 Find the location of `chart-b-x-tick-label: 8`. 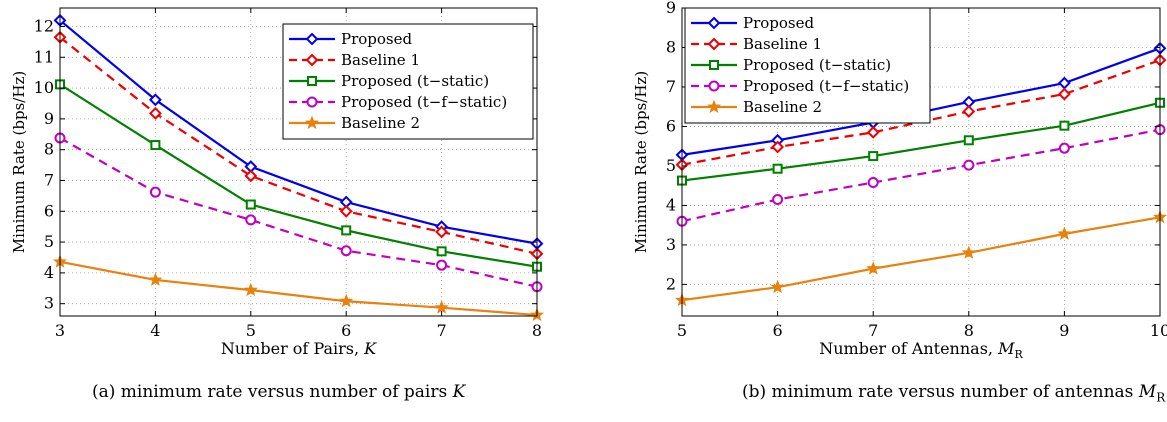

chart-b-x-tick-label: 8 is located at coordinates (969, 330).